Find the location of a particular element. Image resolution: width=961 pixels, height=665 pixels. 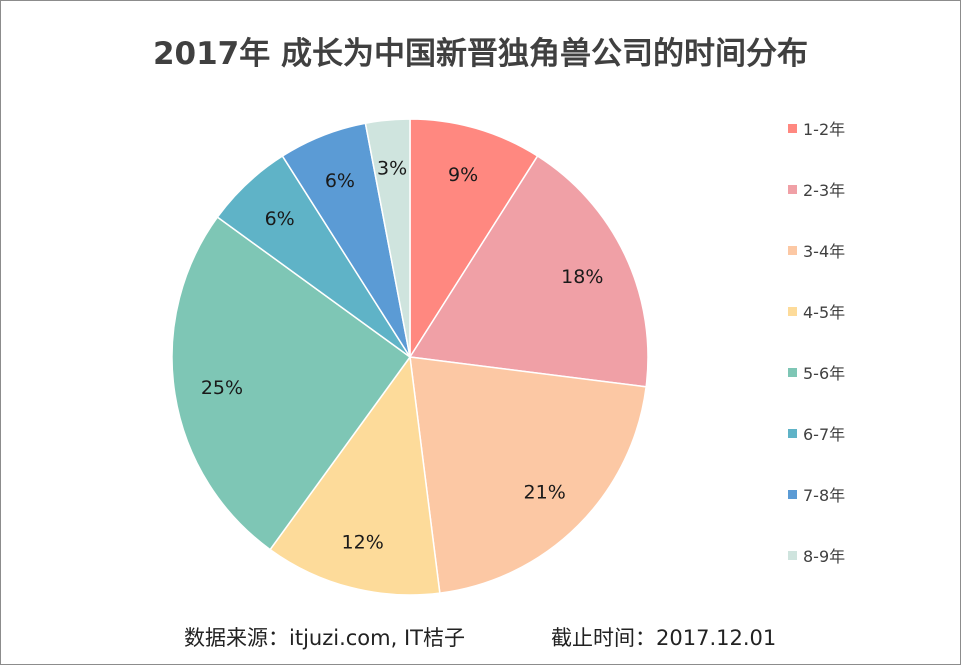

legend-label: 5-6年 is located at coordinates (824, 373).